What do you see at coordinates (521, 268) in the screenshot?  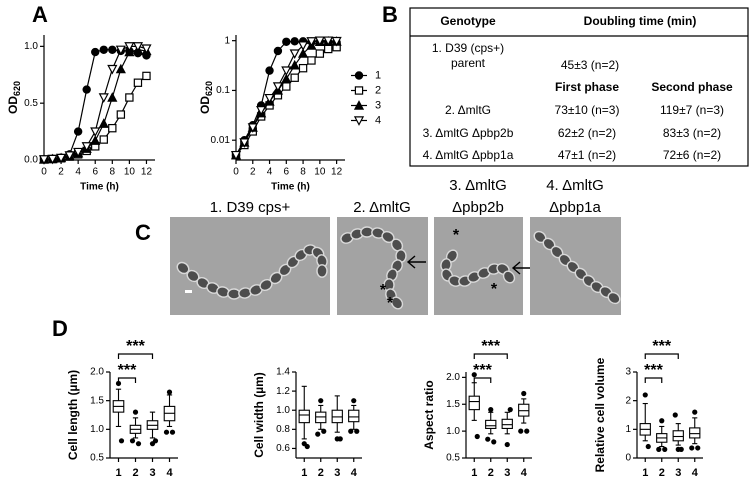 I see `arrow` at bounding box center [521, 268].